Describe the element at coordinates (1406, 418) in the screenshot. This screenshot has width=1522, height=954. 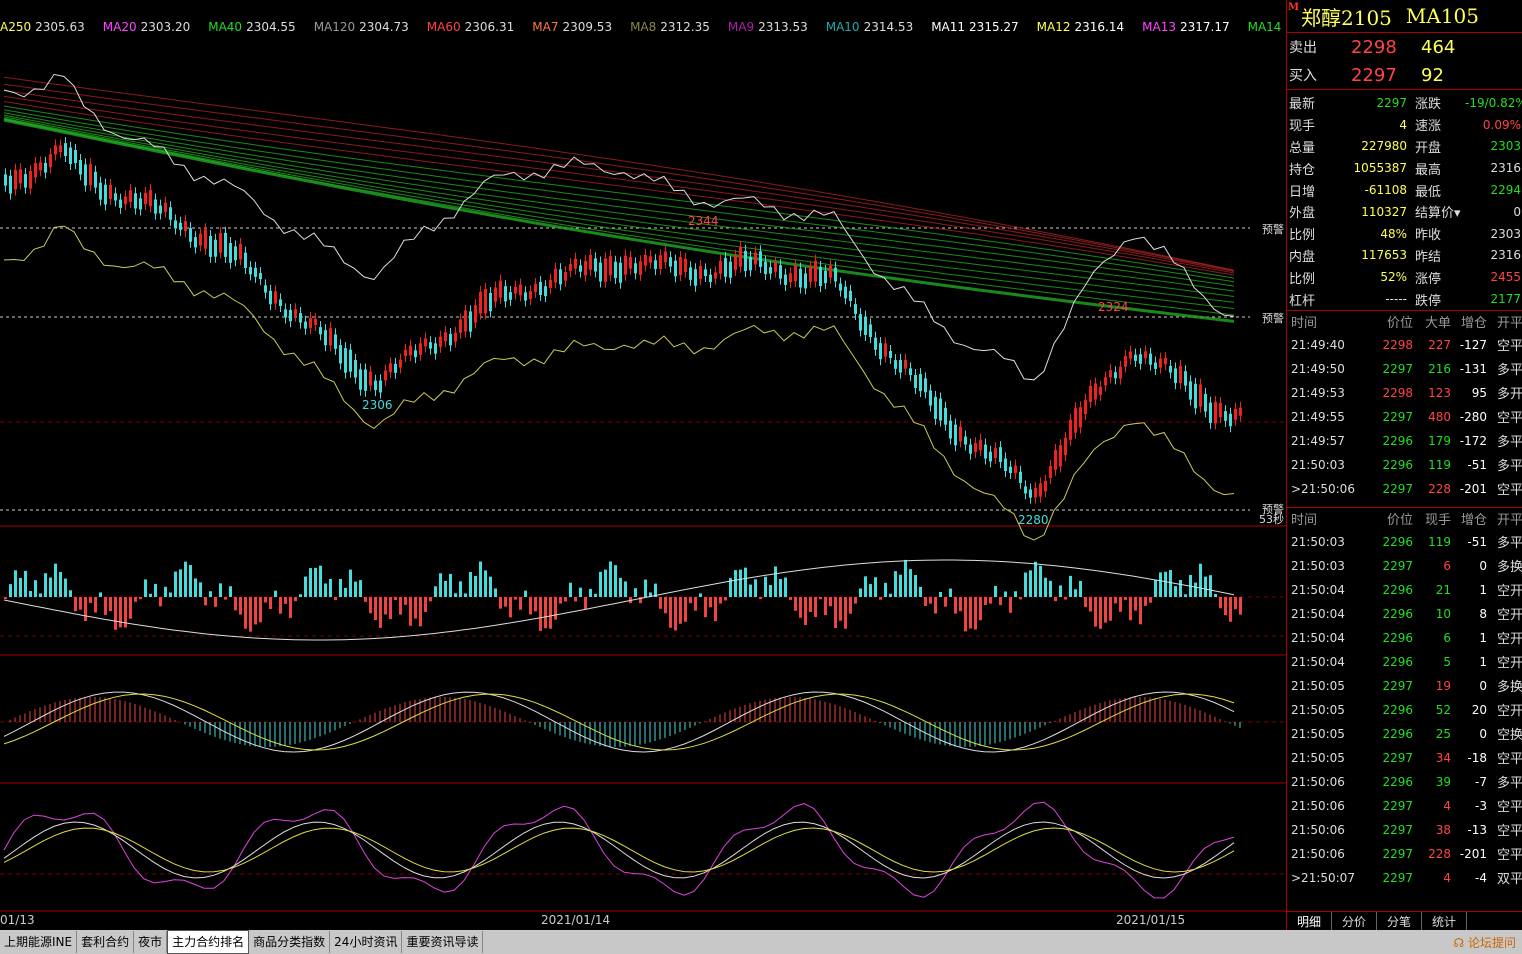
I see `trade-row: 21:49:55 2297 480 -280 空平` at that location.